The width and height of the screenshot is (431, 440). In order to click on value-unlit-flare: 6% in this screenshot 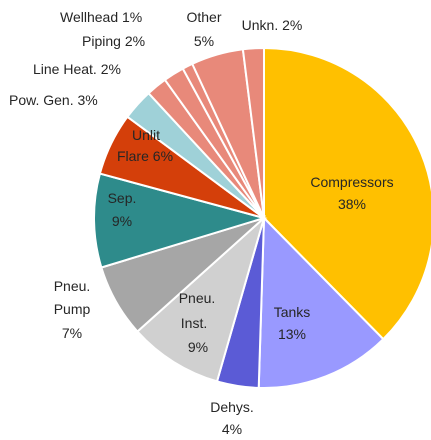, I will do `click(163, 156)`.